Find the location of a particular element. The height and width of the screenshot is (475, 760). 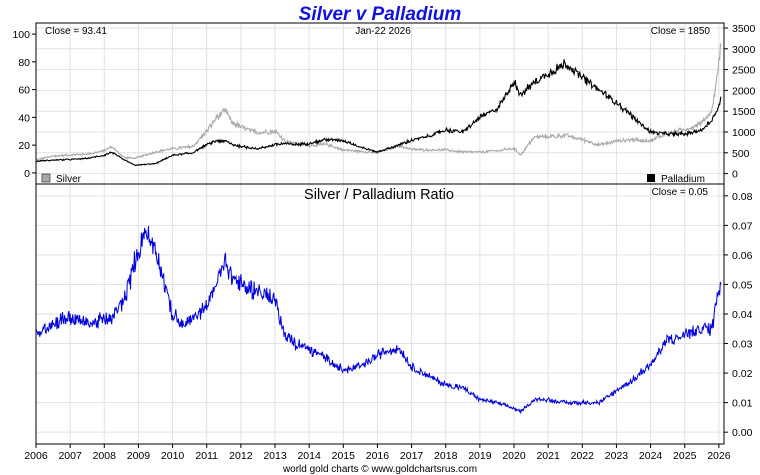

silver-legend-swatch is located at coordinates (46, 178).